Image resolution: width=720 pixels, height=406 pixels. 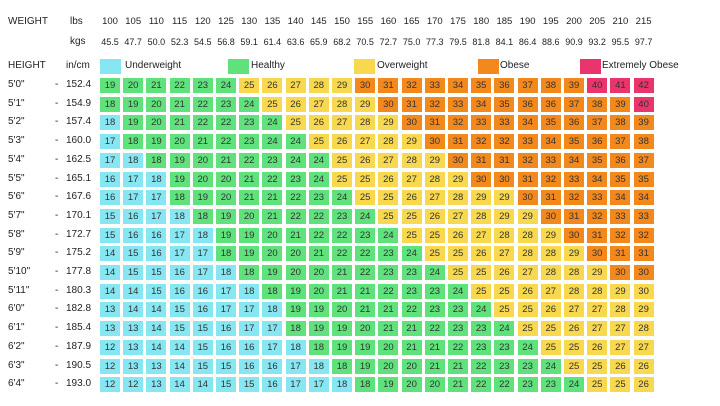 I want to click on bmi-cell: 34, so click(x=550, y=142).